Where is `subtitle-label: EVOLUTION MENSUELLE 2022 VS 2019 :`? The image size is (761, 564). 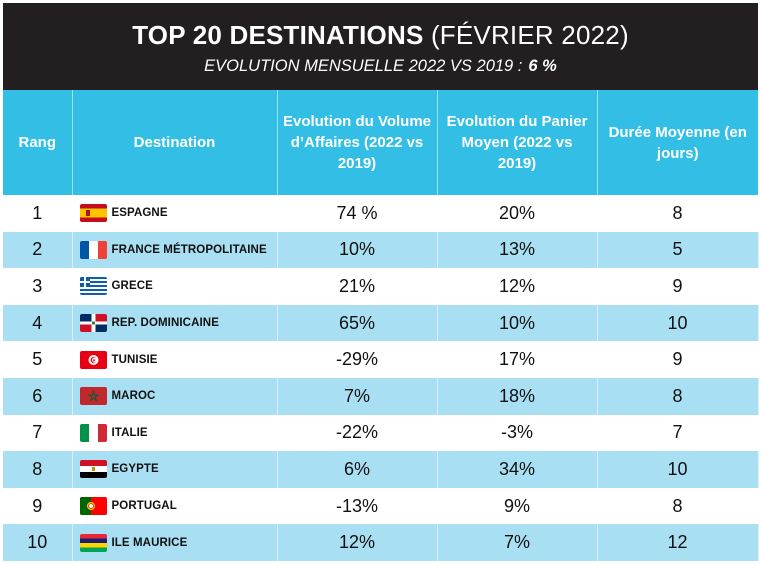 subtitle-label: EVOLUTION MENSUELLE 2022 VS 2019 : is located at coordinates (363, 66).